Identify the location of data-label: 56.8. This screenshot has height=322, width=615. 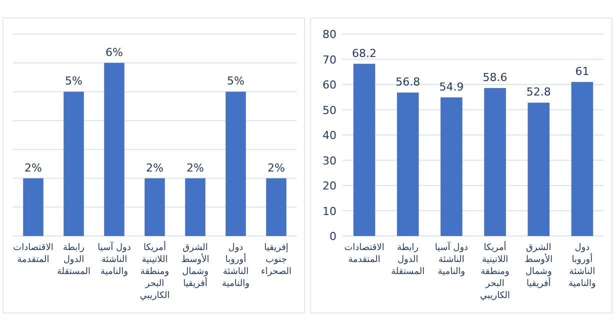
(408, 82).